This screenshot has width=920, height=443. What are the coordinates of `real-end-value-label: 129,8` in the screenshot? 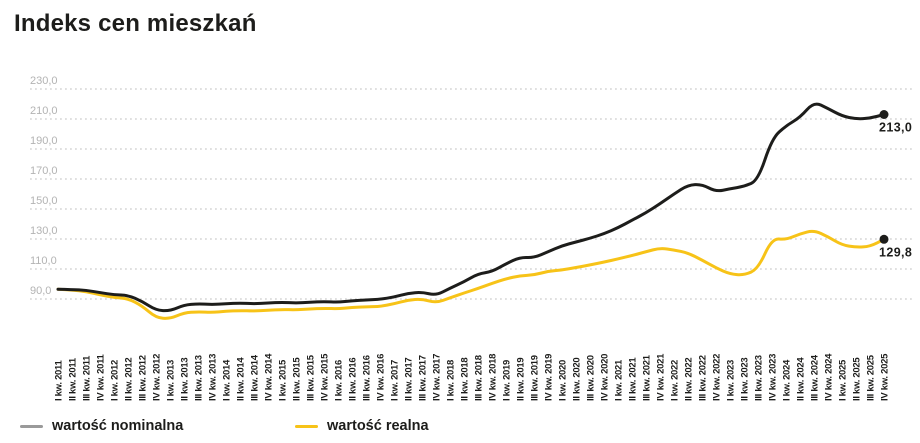 It's located at (895, 252).